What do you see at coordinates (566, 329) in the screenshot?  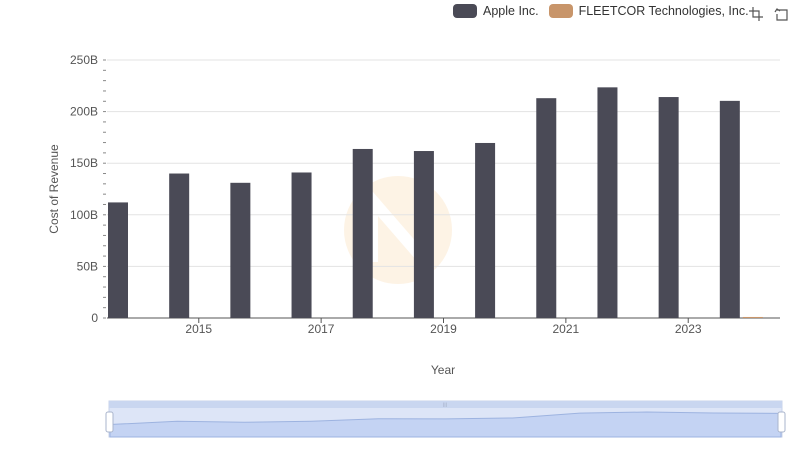 I see `x-tick-label: 2021` at bounding box center [566, 329].